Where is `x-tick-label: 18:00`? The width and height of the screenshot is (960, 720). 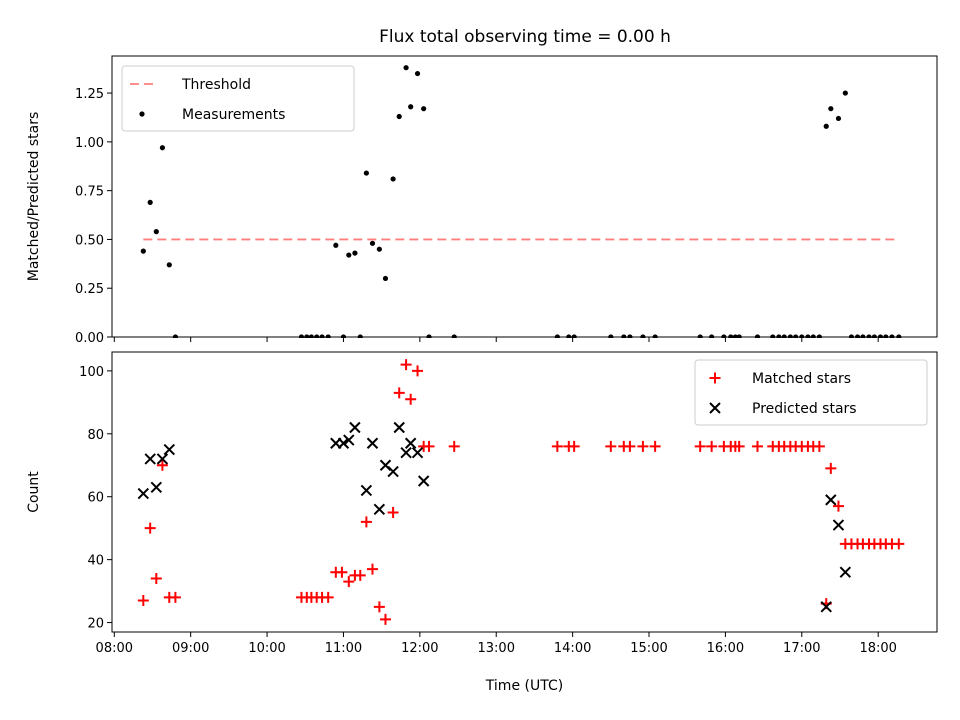
x-tick-label: 18:00 is located at coordinates (877, 648).